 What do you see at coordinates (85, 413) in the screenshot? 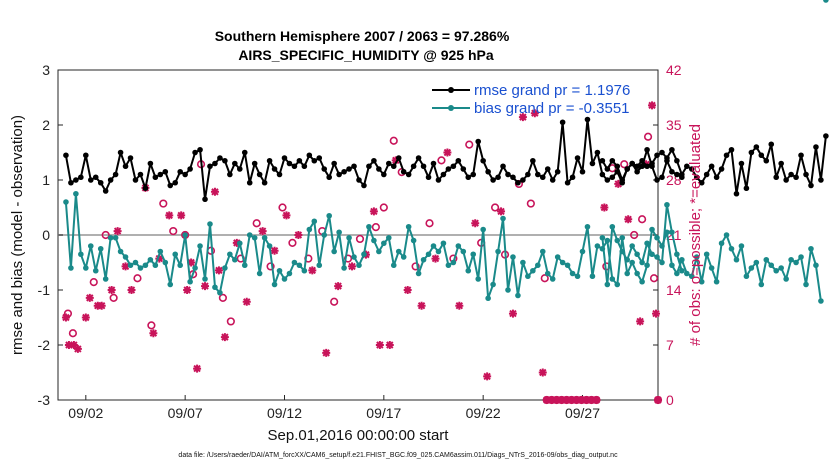
I see `x-tick-label: 09/02` at bounding box center [85, 413].